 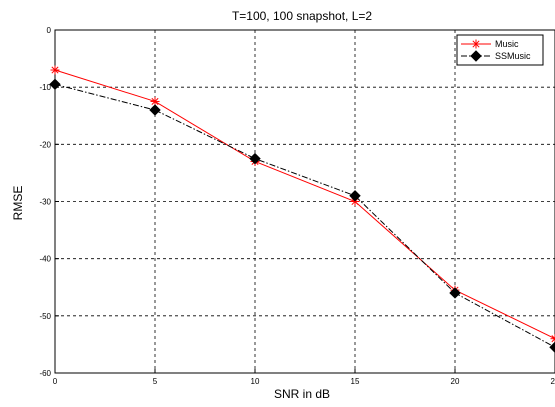 What do you see at coordinates (155, 381) in the screenshot?
I see `x-tick-label: 5` at bounding box center [155, 381].